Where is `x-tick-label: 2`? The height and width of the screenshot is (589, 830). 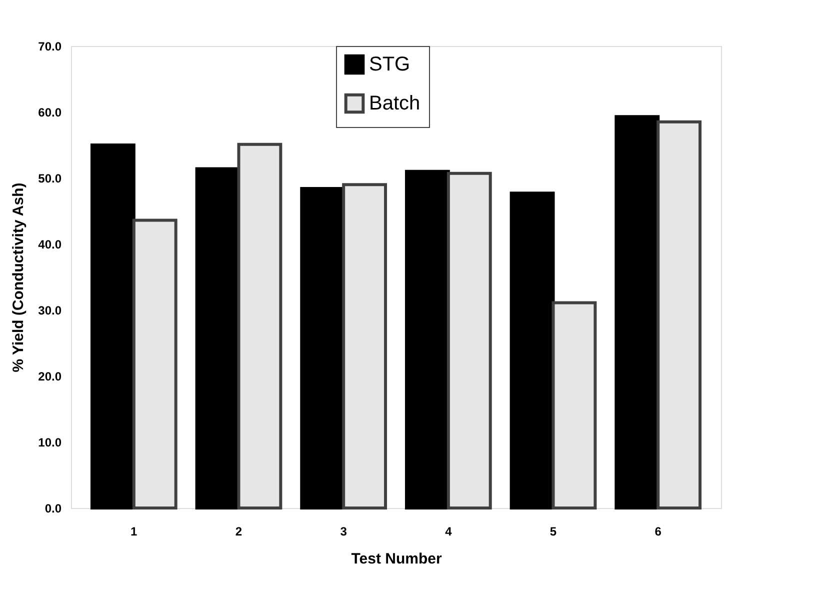
x-tick-label: 2 is located at coordinates (238, 531).